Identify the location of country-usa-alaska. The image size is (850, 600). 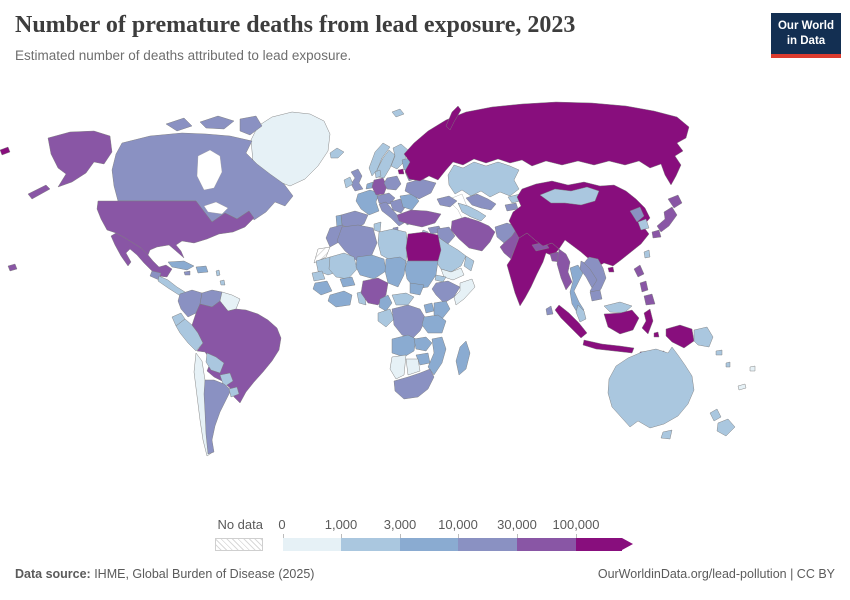
(80, 159).